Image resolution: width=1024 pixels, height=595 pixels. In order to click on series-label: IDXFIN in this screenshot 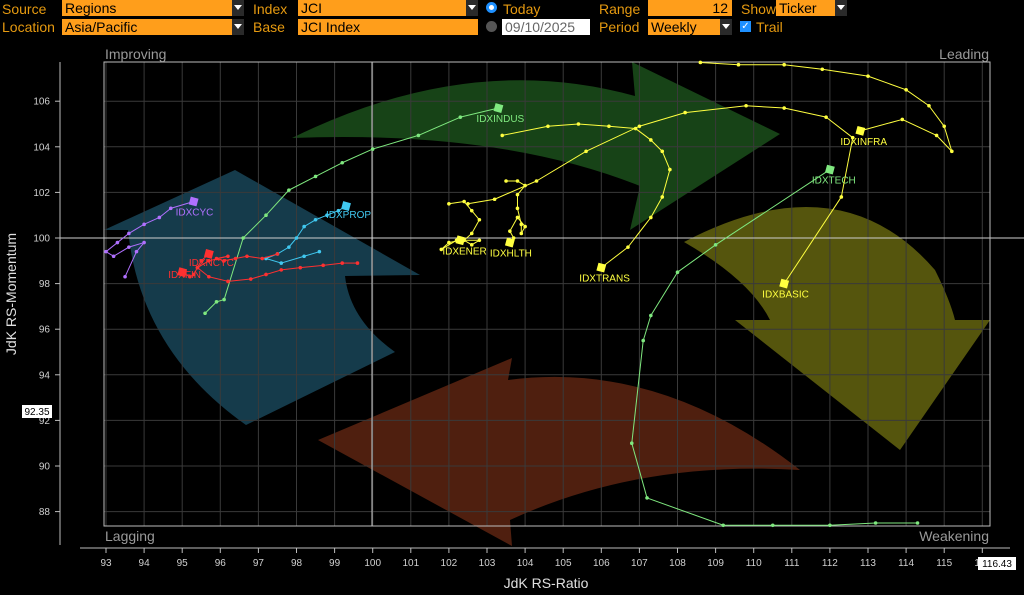, I will do `click(184, 275)`.